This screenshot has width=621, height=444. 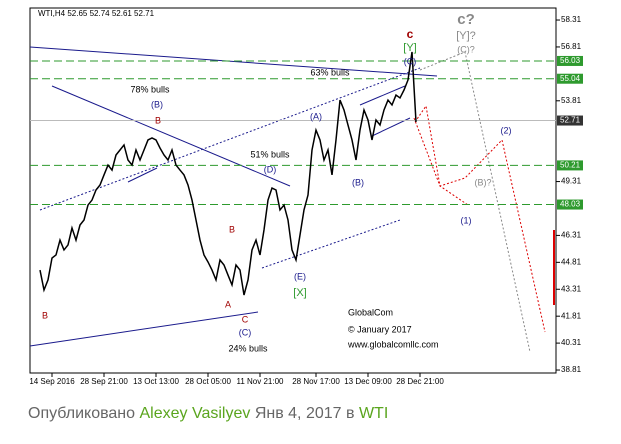 I want to click on y-tick-label: 44.81, so click(x=571, y=261).